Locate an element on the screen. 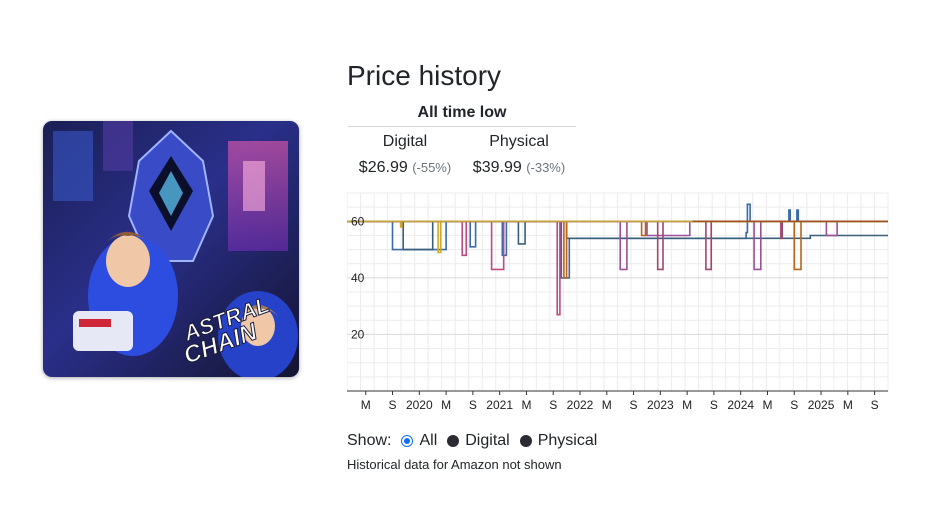  x-tick-label: 2021 is located at coordinates (499, 405).